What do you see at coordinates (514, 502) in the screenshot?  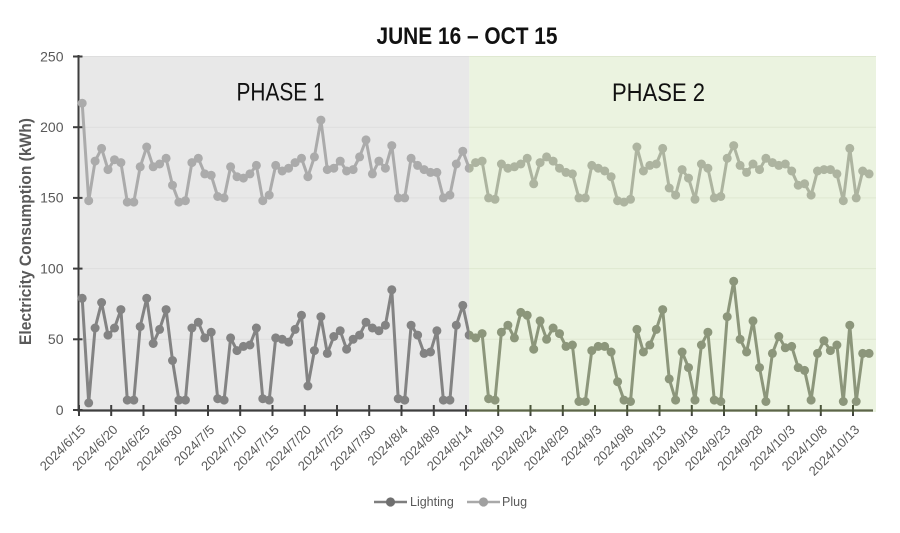 I see `svg-text: Plug` at bounding box center [514, 502].